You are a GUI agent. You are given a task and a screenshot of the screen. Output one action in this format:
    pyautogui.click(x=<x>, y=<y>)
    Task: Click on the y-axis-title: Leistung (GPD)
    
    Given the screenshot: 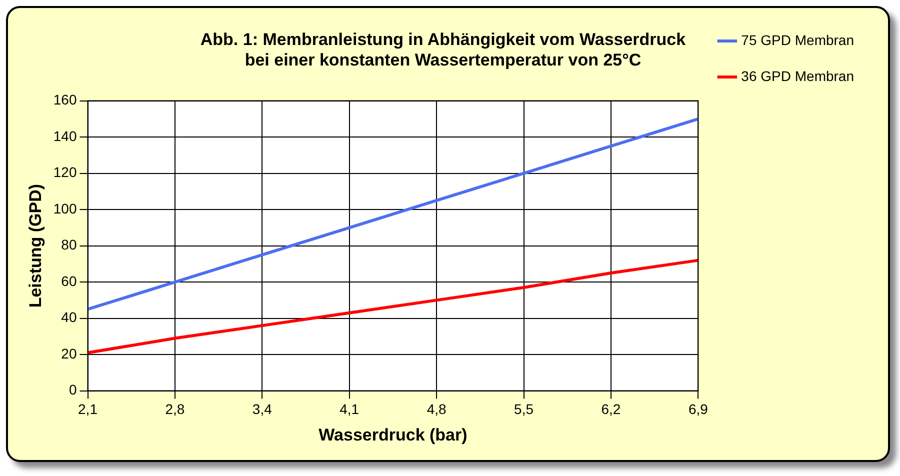 What is the action you would take?
    pyautogui.click(x=35, y=246)
    